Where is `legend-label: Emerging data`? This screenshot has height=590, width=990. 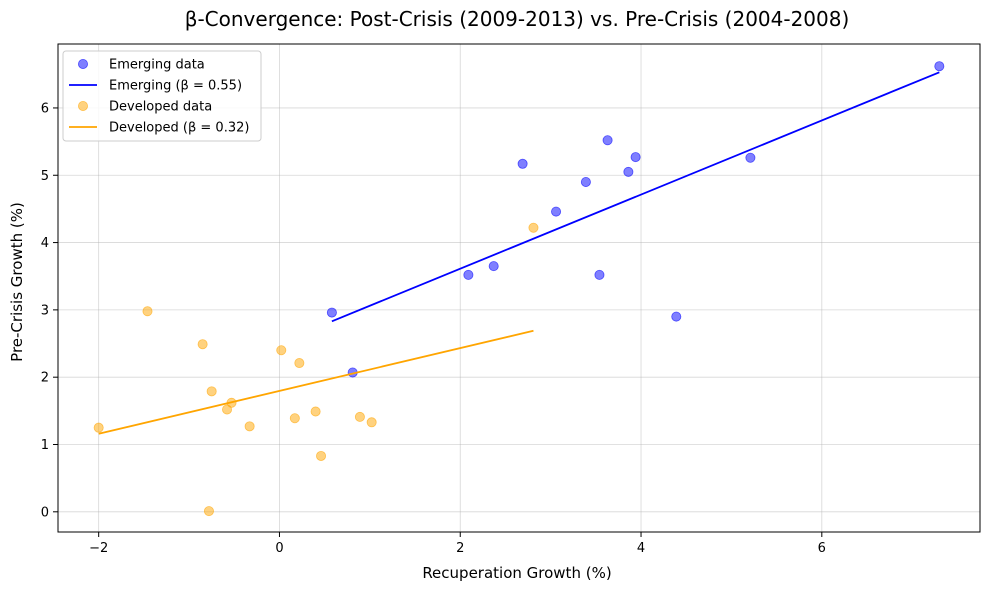 legend-label: Emerging data is located at coordinates (157, 65).